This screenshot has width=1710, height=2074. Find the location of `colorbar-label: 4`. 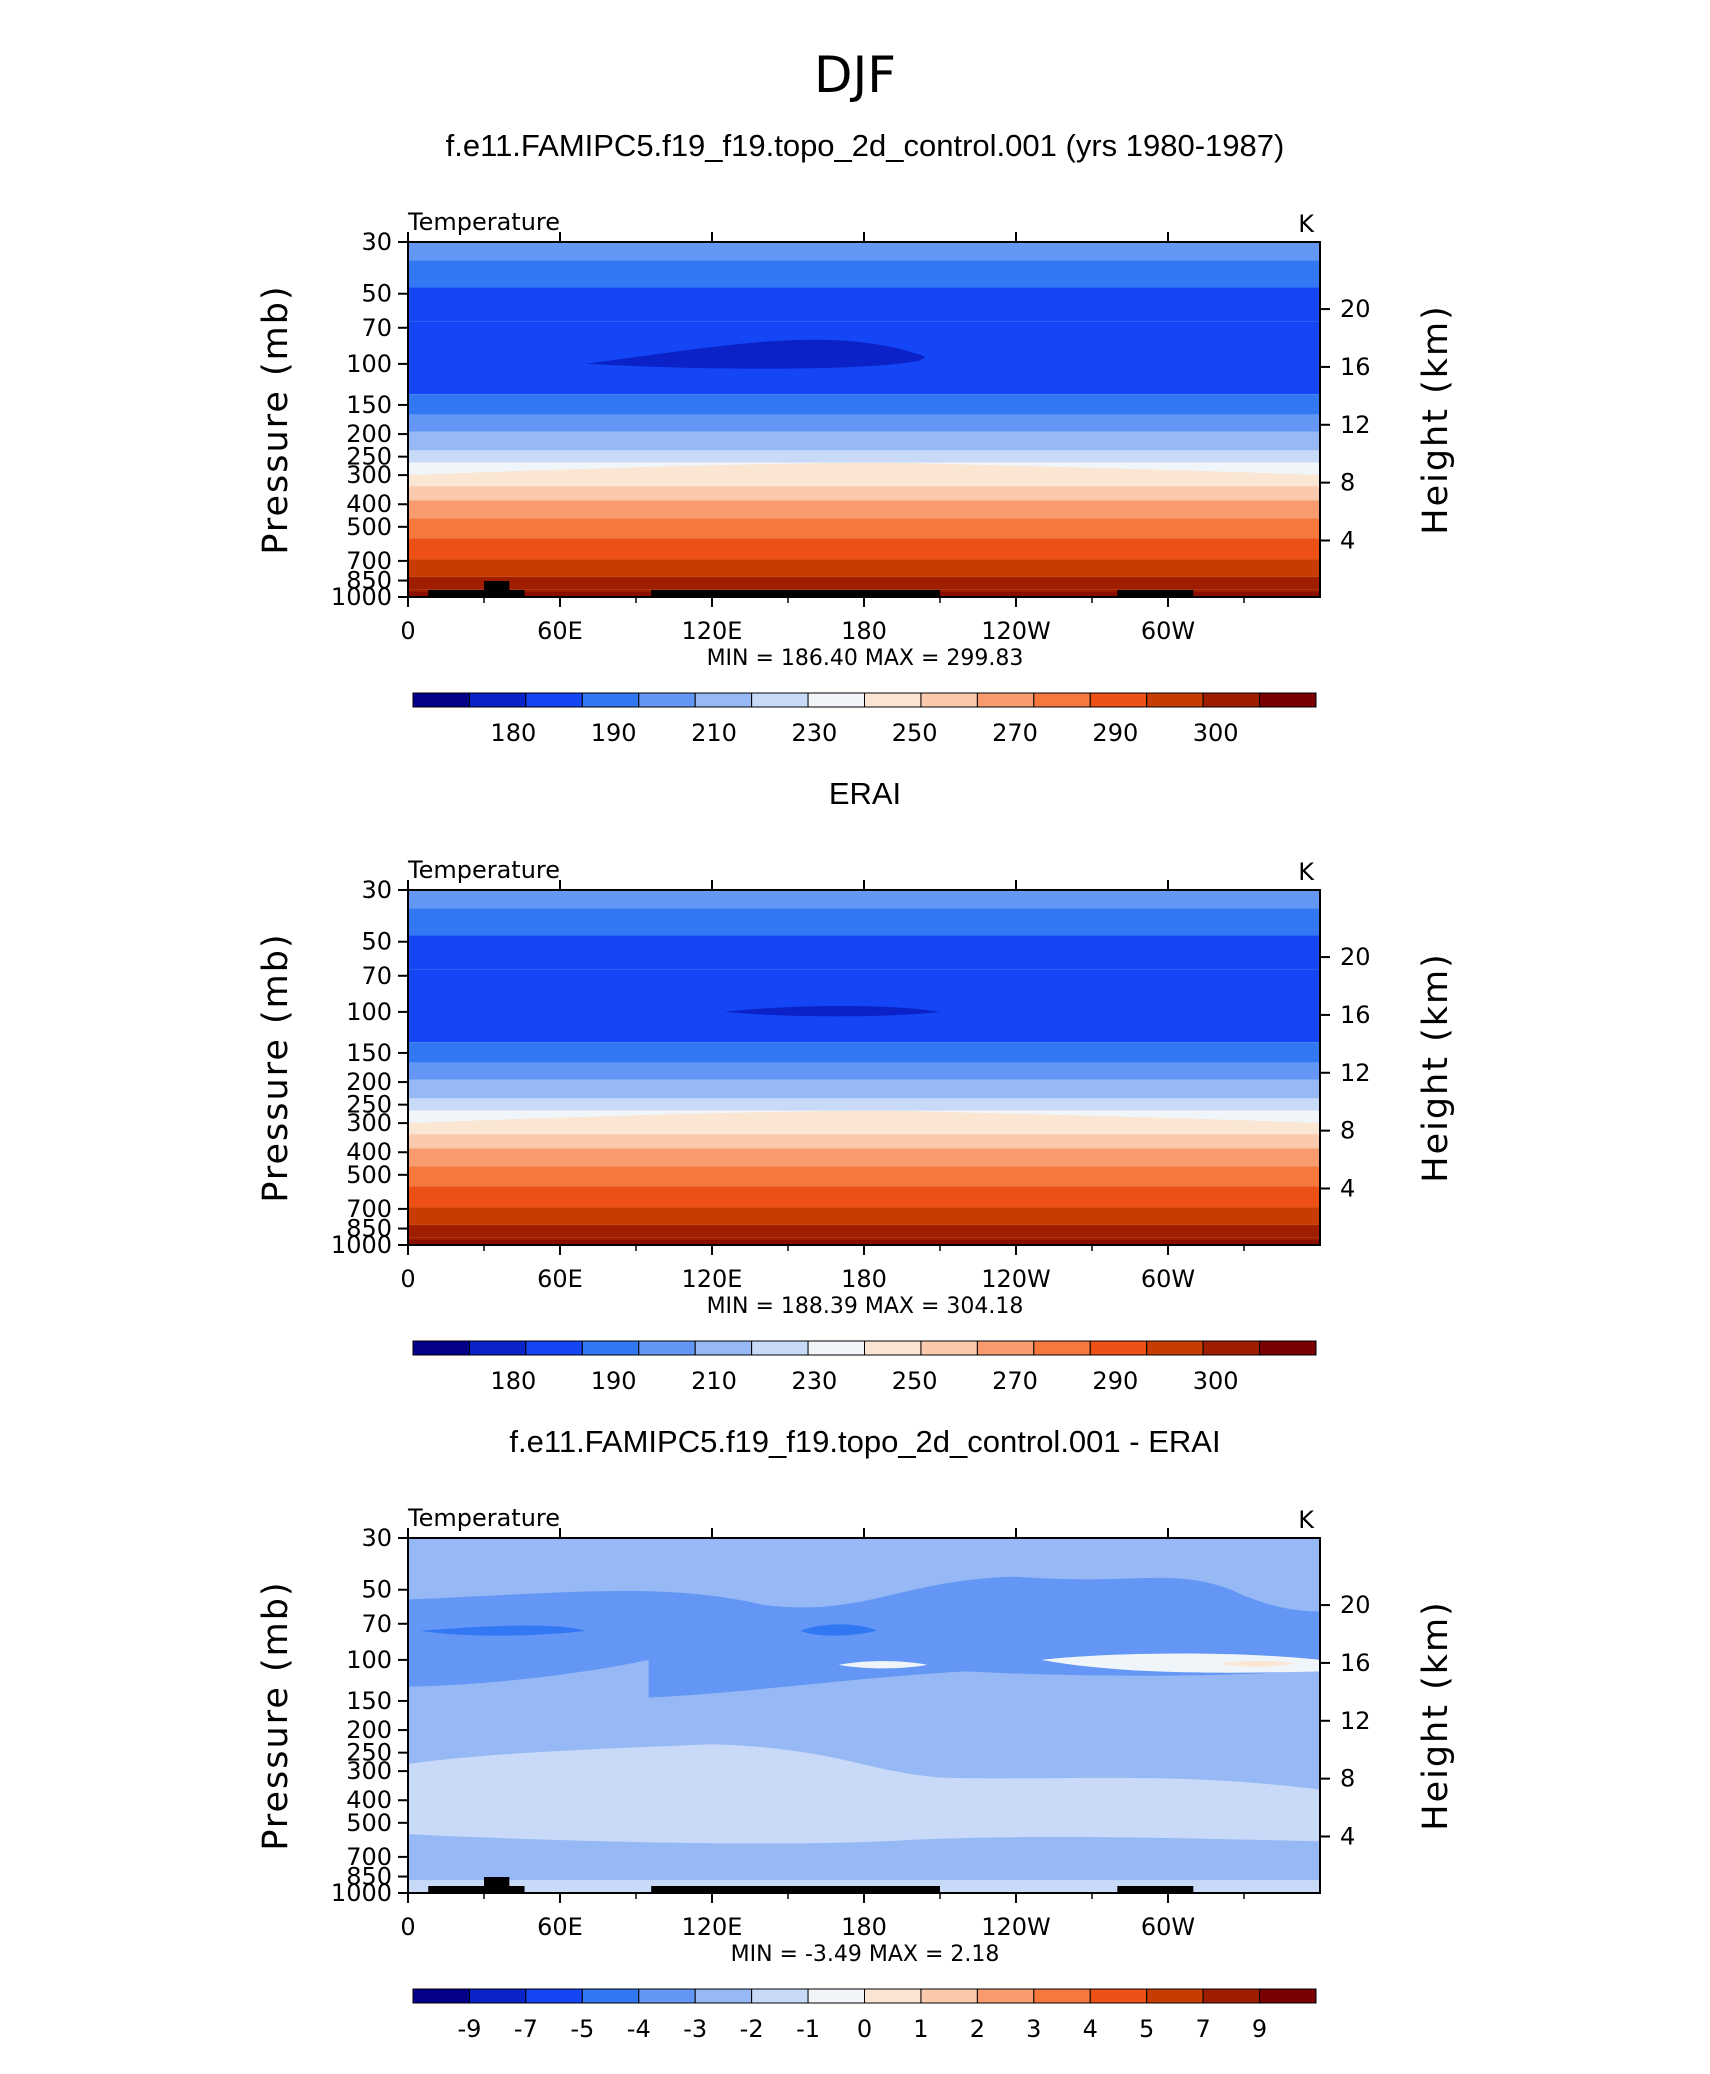

colorbar-label: 4 is located at coordinates (1090, 2029).